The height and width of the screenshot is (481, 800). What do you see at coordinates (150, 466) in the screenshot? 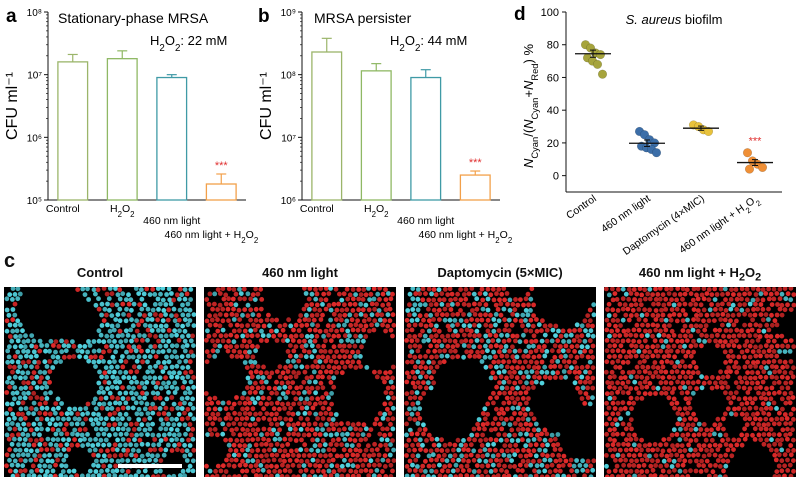
I see `scale-bar` at bounding box center [150, 466].